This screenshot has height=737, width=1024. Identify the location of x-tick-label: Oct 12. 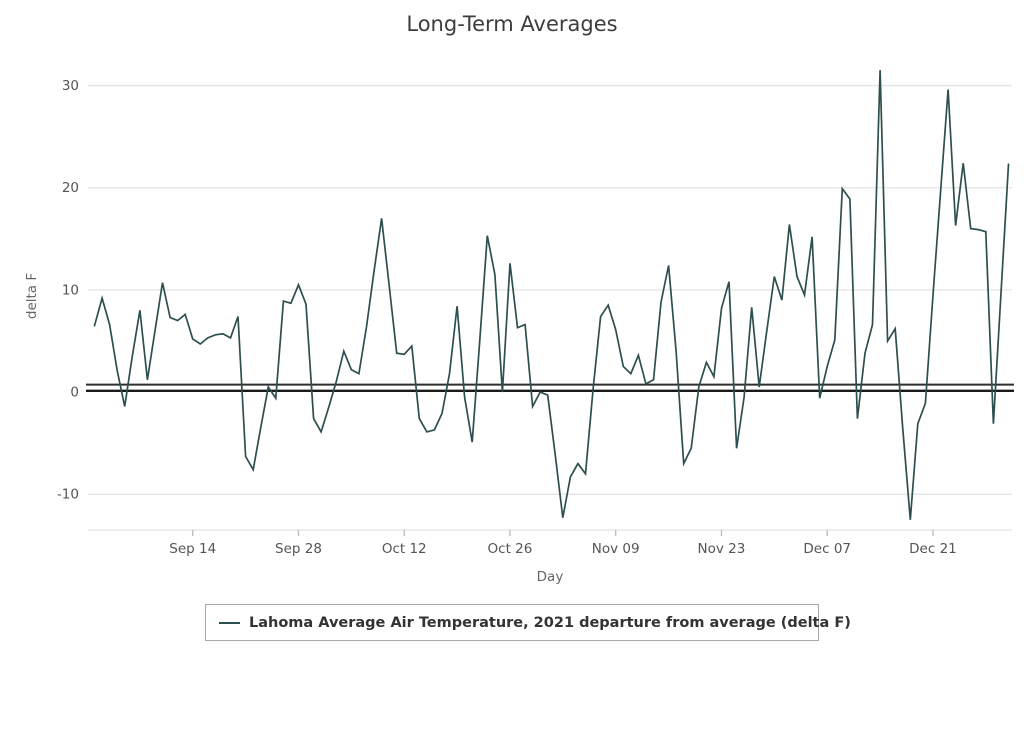
(404, 549).